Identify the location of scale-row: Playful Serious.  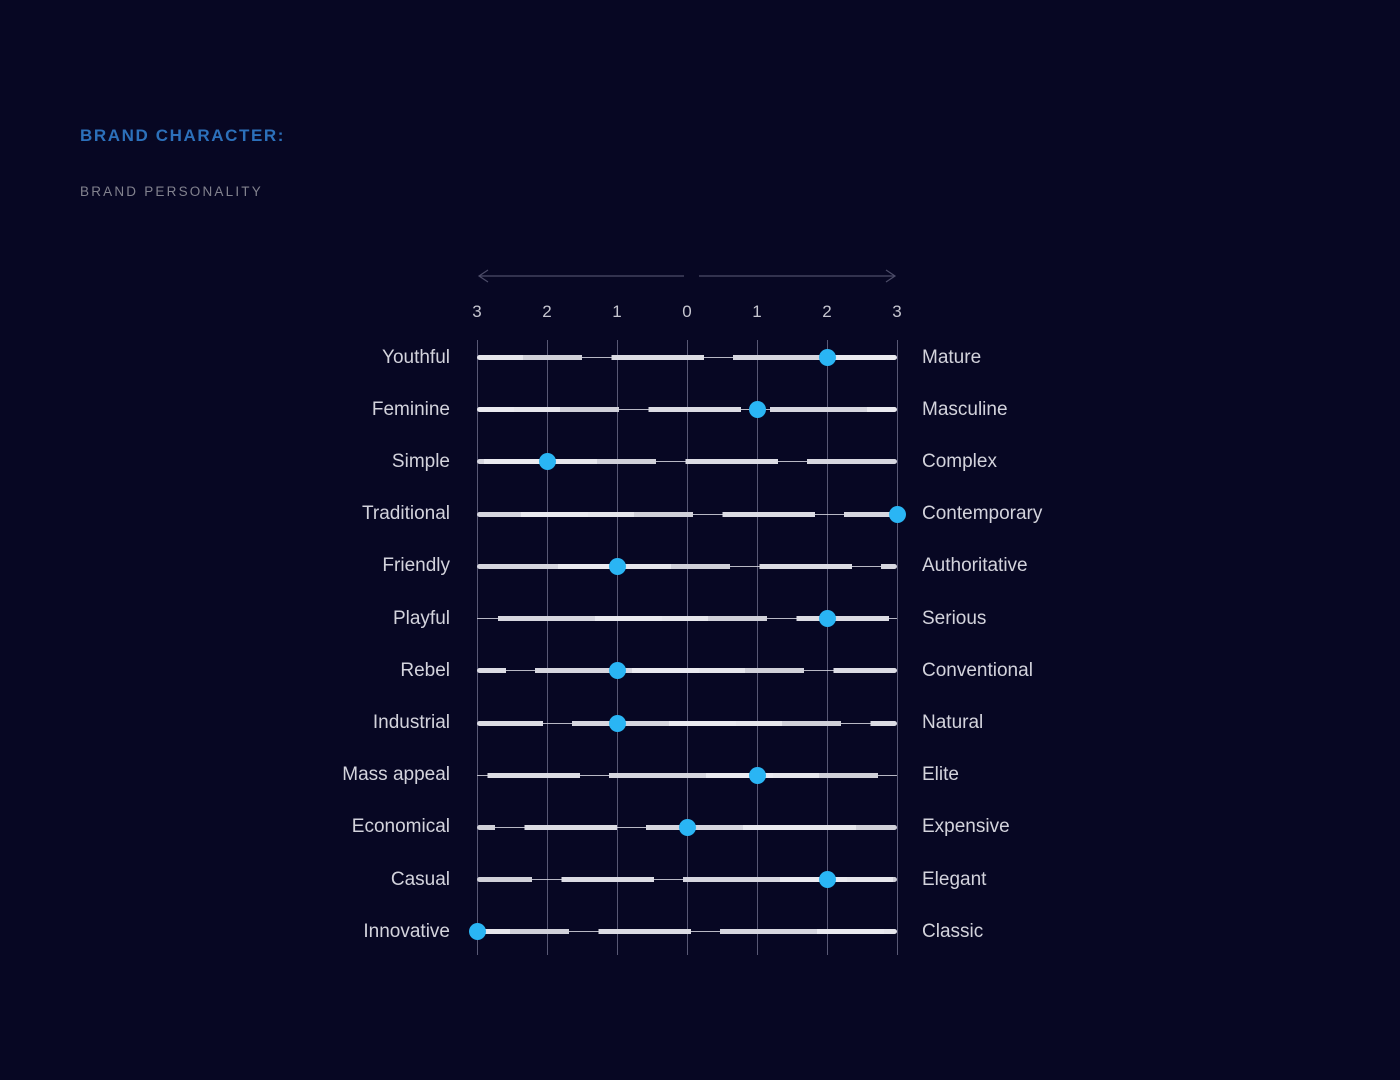
(700, 619).